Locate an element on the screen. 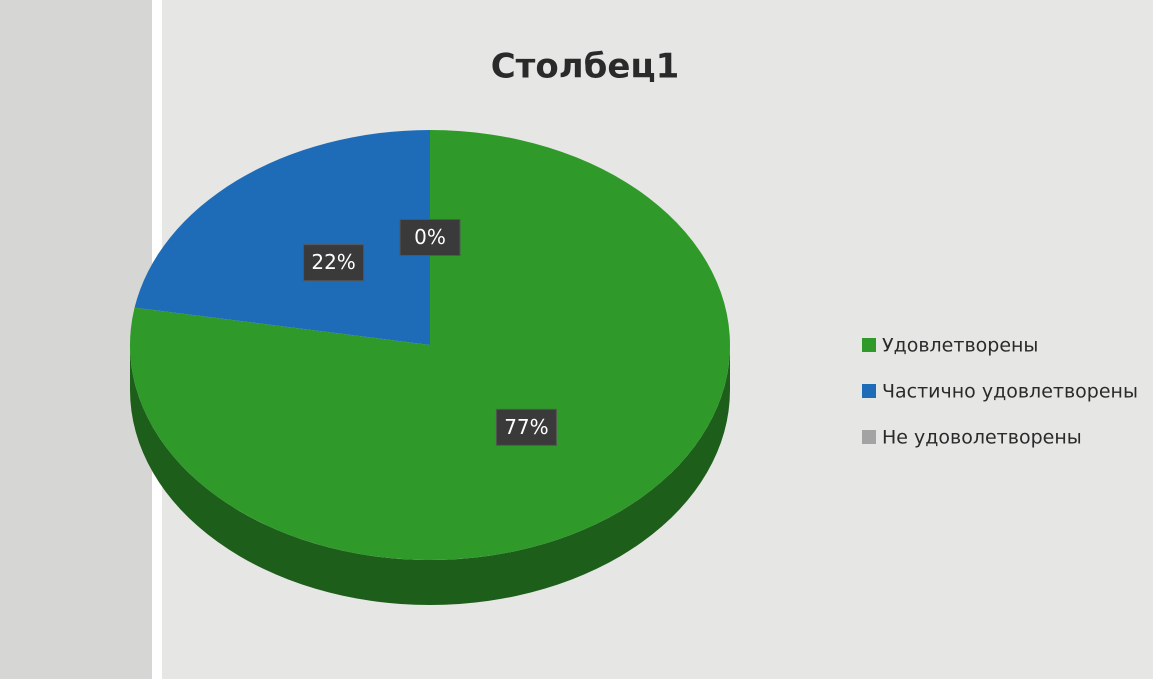  legend-label: Не удоволетворены is located at coordinates (982, 438).